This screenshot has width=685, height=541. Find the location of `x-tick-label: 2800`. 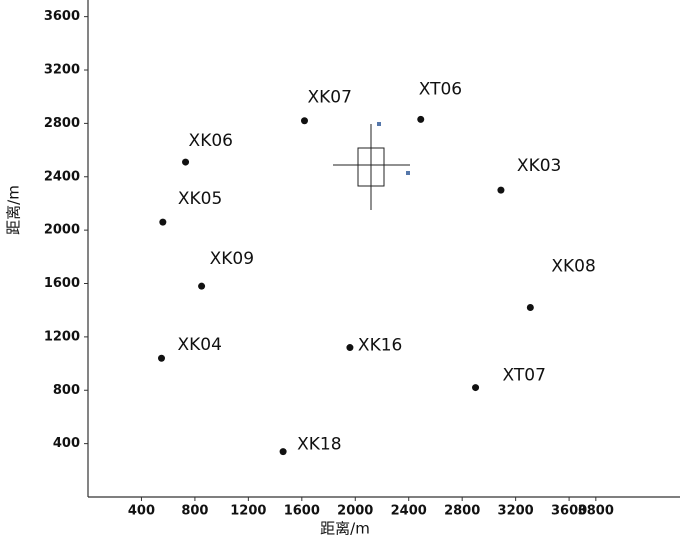

x-tick-label: 2800 is located at coordinates (462, 511).